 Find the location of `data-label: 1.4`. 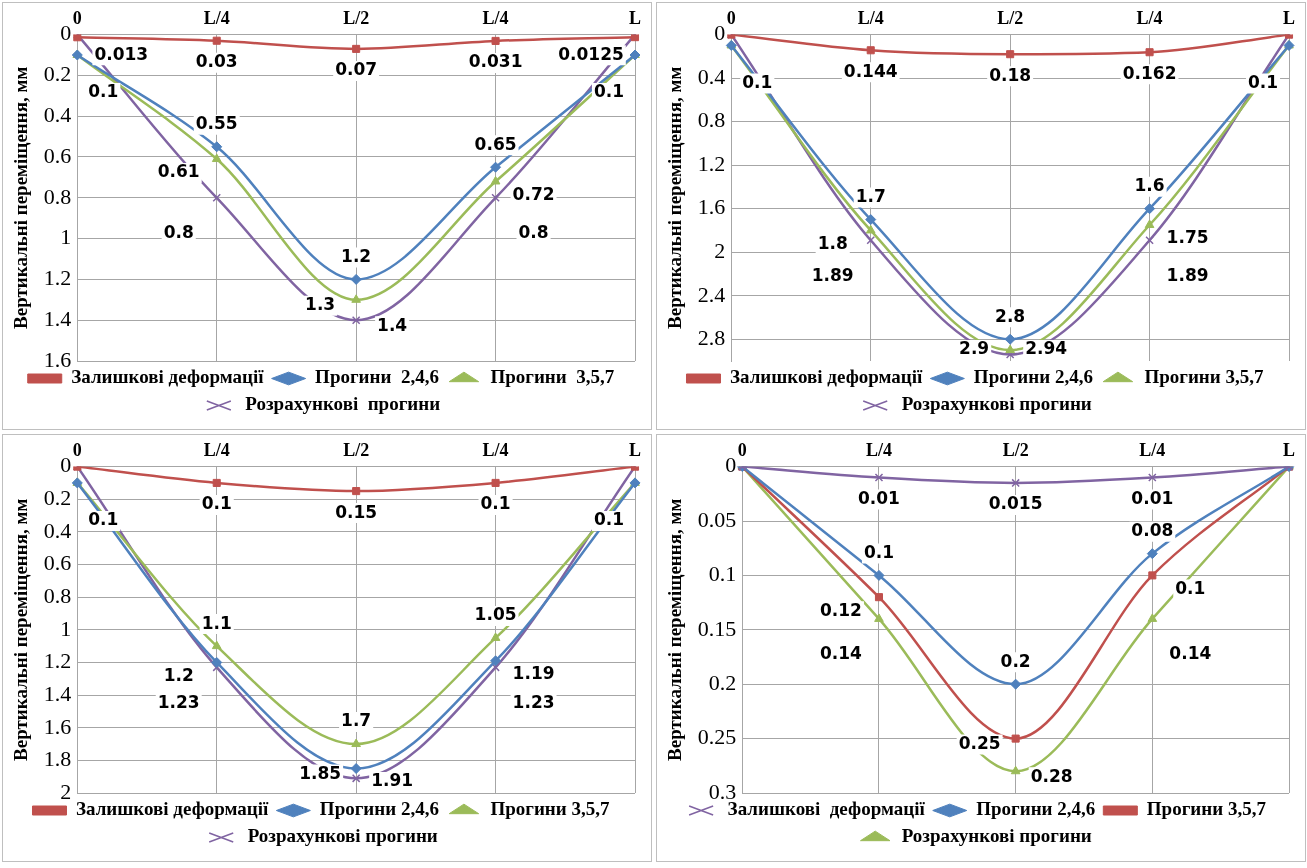

data-label: 1.4 is located at coordinates (392, 324).